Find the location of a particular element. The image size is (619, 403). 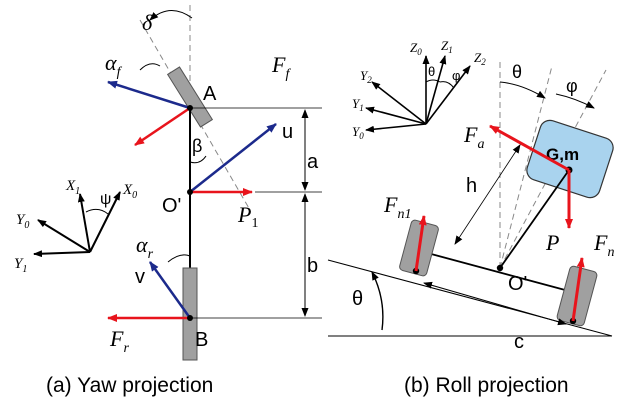

rear-velocity-arrow is located at coordinates (170, 290).